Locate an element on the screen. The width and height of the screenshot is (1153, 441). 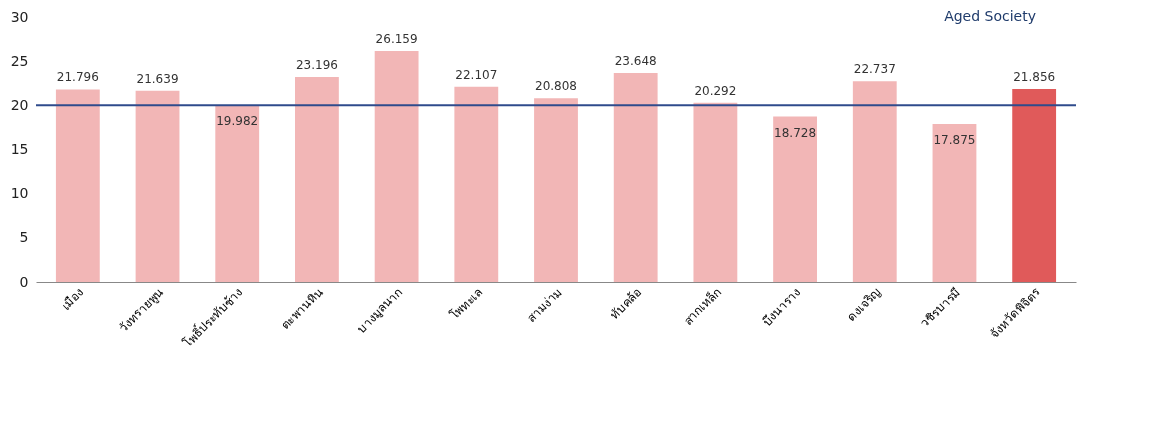
y-tick-label: 25 is located at coordinates (19, 60).